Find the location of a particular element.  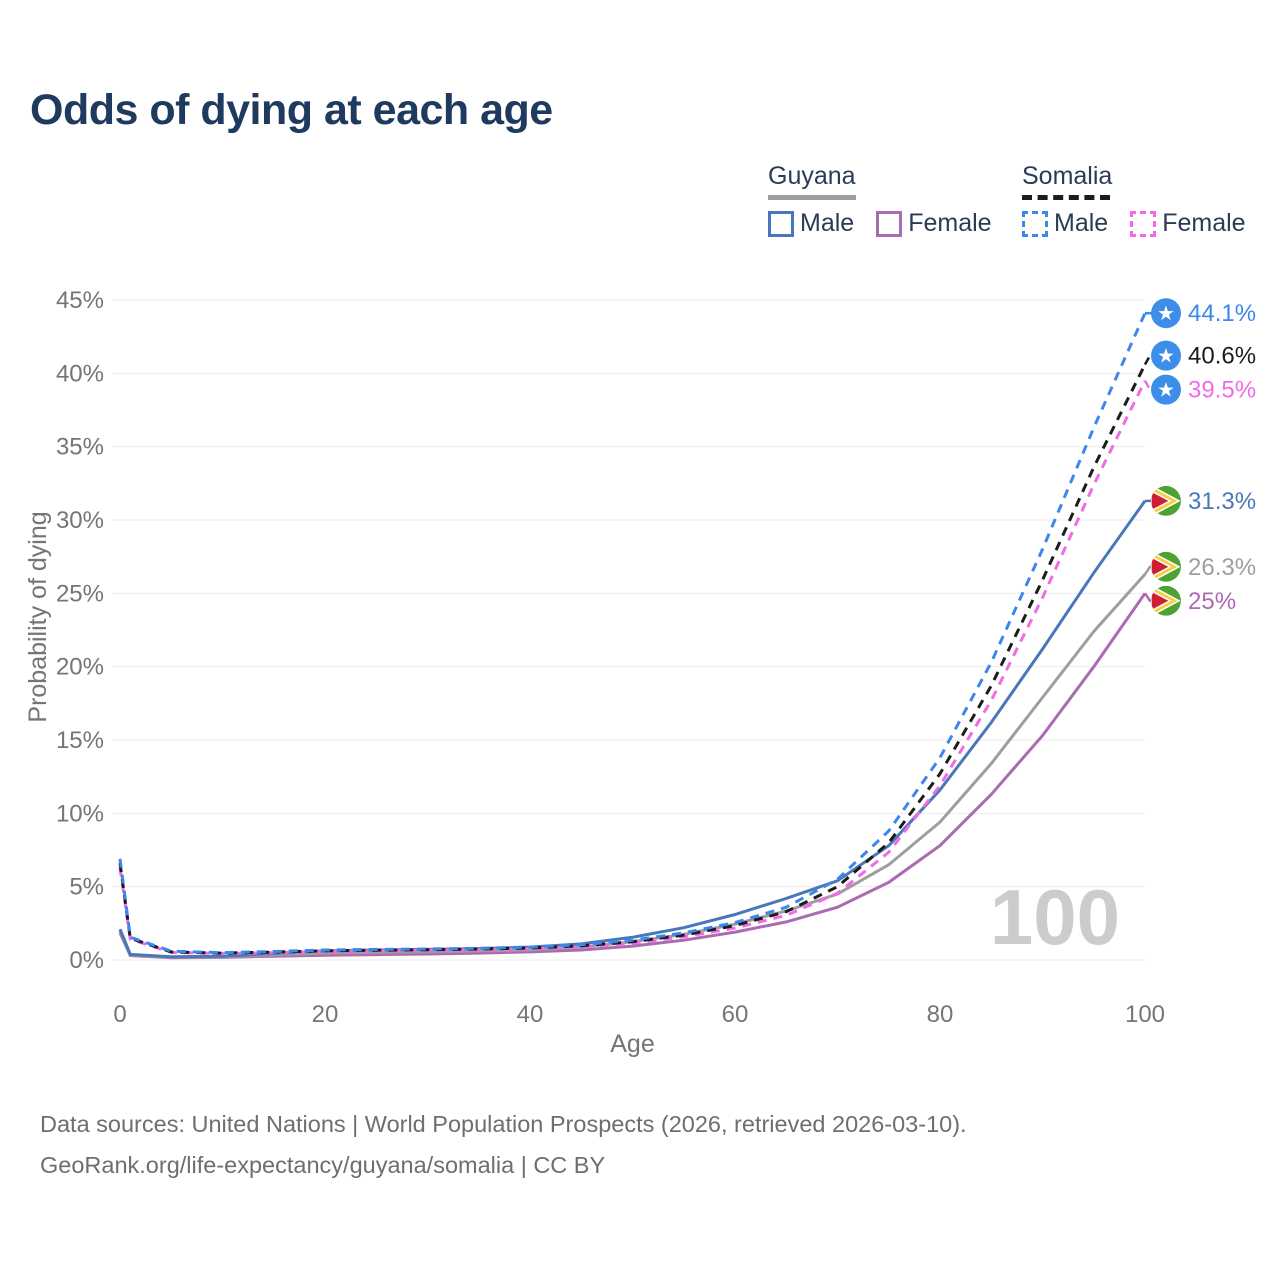

end-label-somalia-male: 44.1% is located at coordinates (1222, 313).